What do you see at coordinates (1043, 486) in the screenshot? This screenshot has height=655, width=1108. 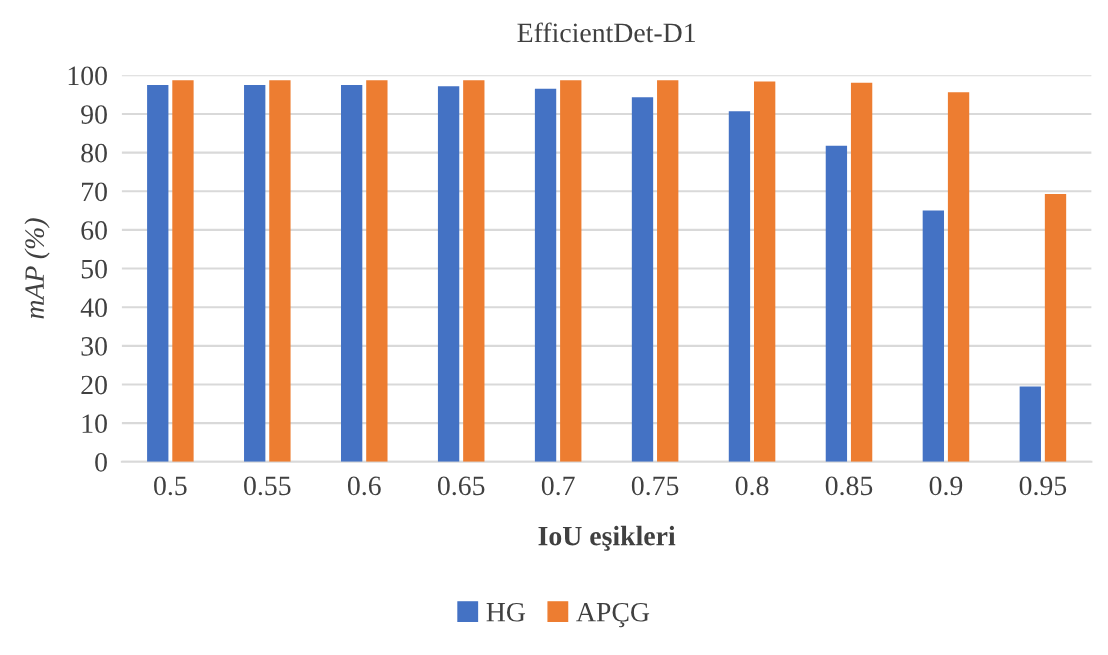 I see `x-tick-label: 0.95` at bounding box center [1043, 486].